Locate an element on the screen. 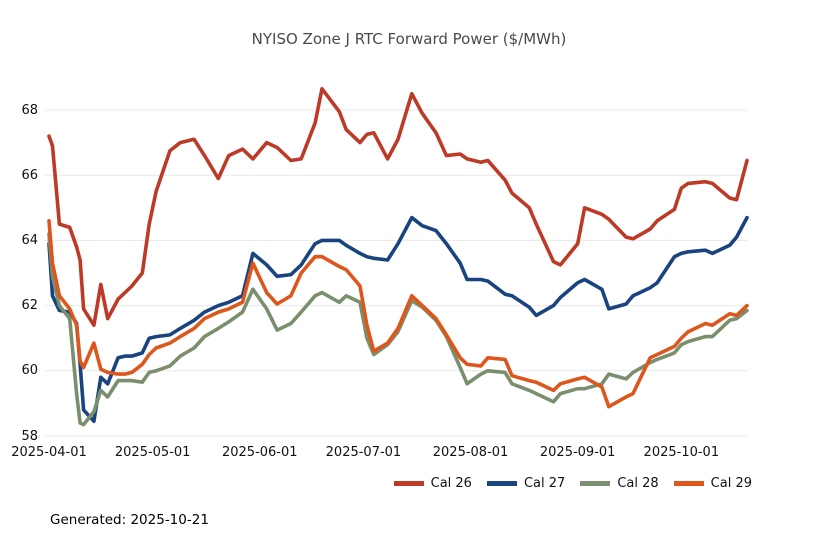  x-tick-label: 2025-05-01 is located at coordinates (152, 452).